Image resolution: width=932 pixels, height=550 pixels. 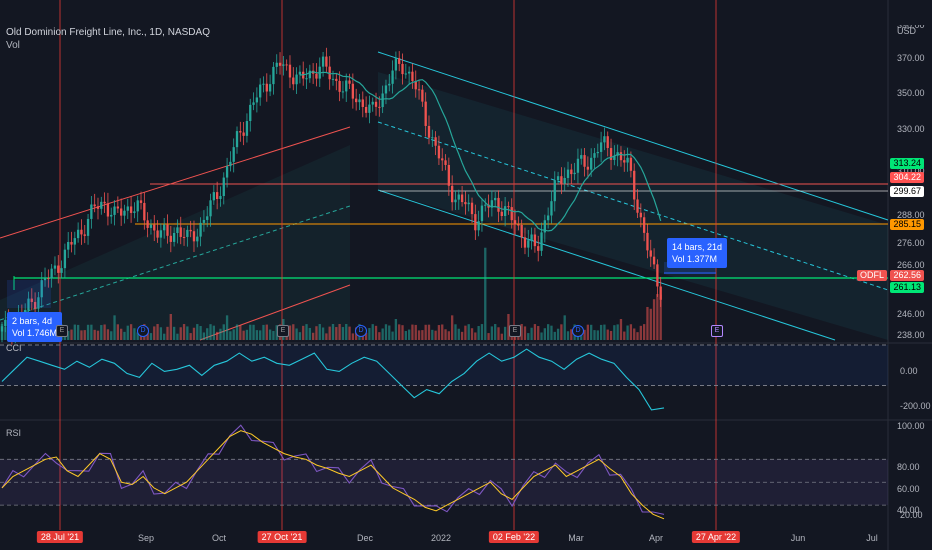 What do you see at coordinates (219, 538) in the screenshot?
I see `time-label: Oct` at bounding box center [219, 538].